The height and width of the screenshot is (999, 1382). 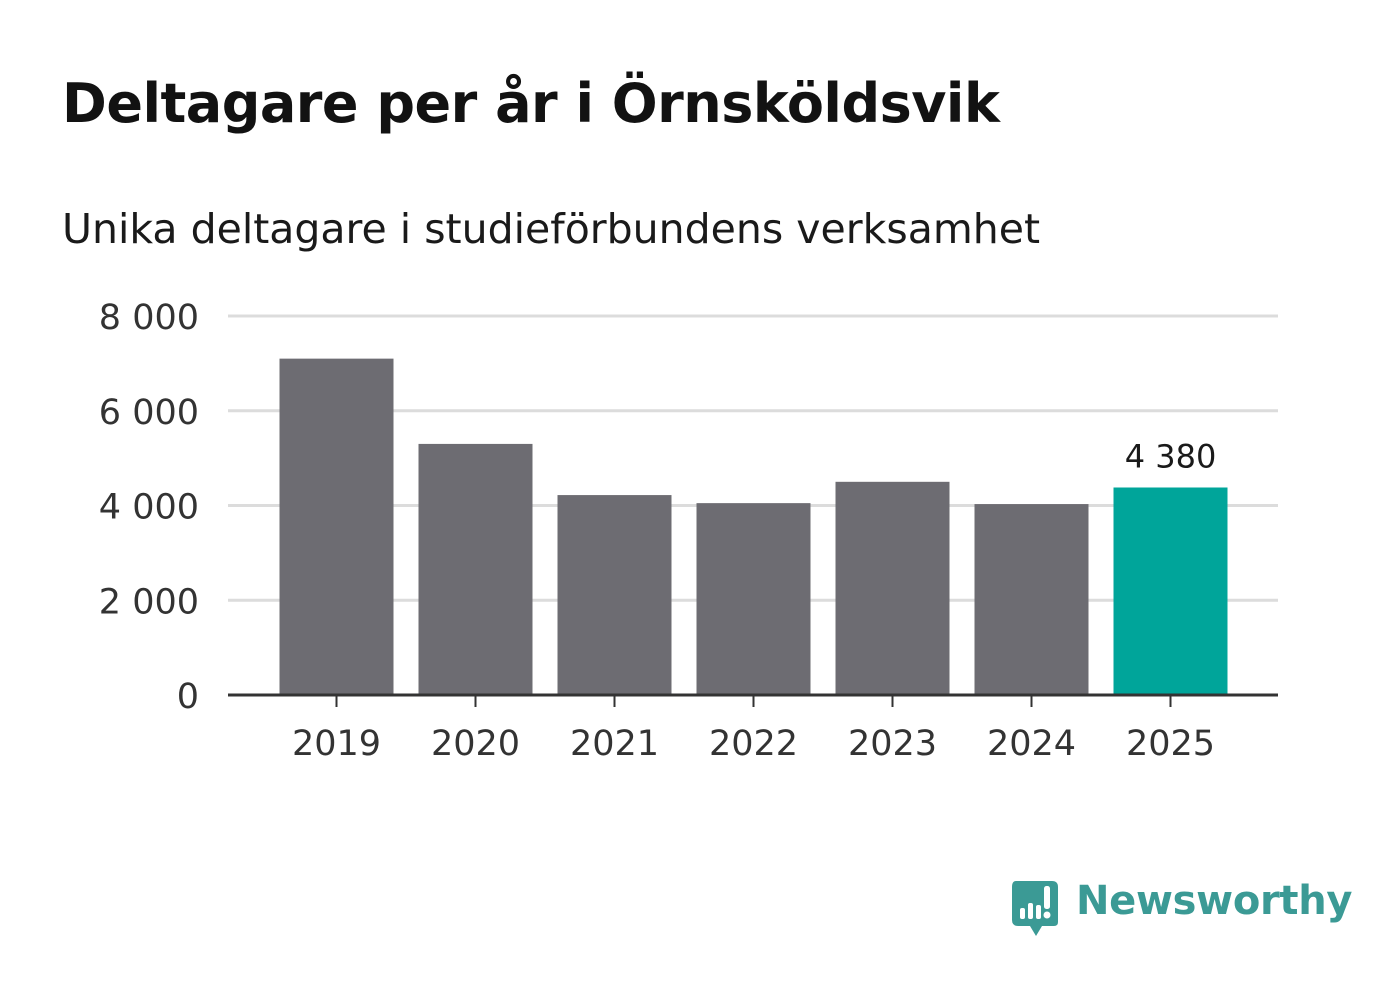 I want to click on bar-2025, so click(x=1170, y=591).